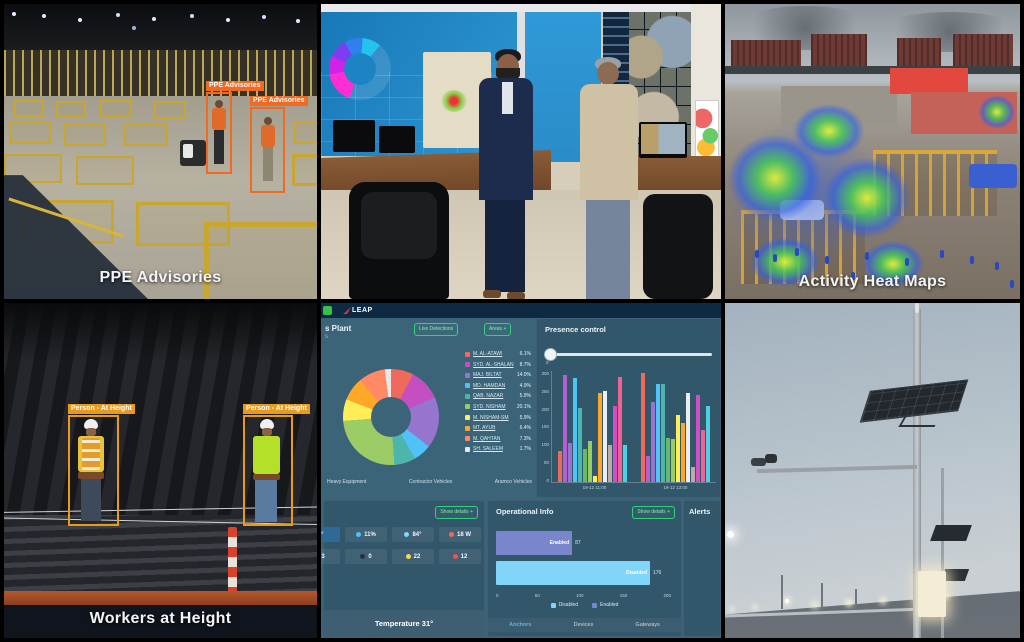 This screenshot has width=1024, height=642. I want to click on person-beard, so click(508, 74).